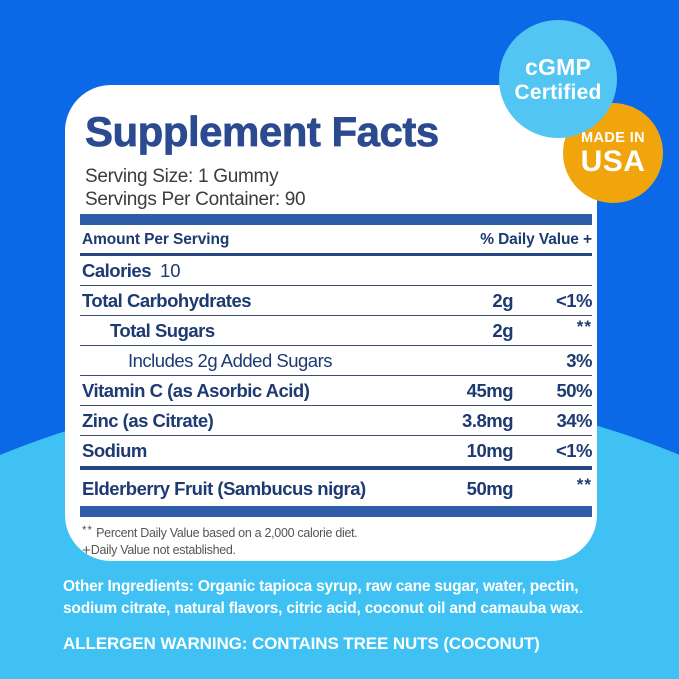 The image size is (679, 679). I want to click on nutrient-name: Sodium, so click(114, 450).